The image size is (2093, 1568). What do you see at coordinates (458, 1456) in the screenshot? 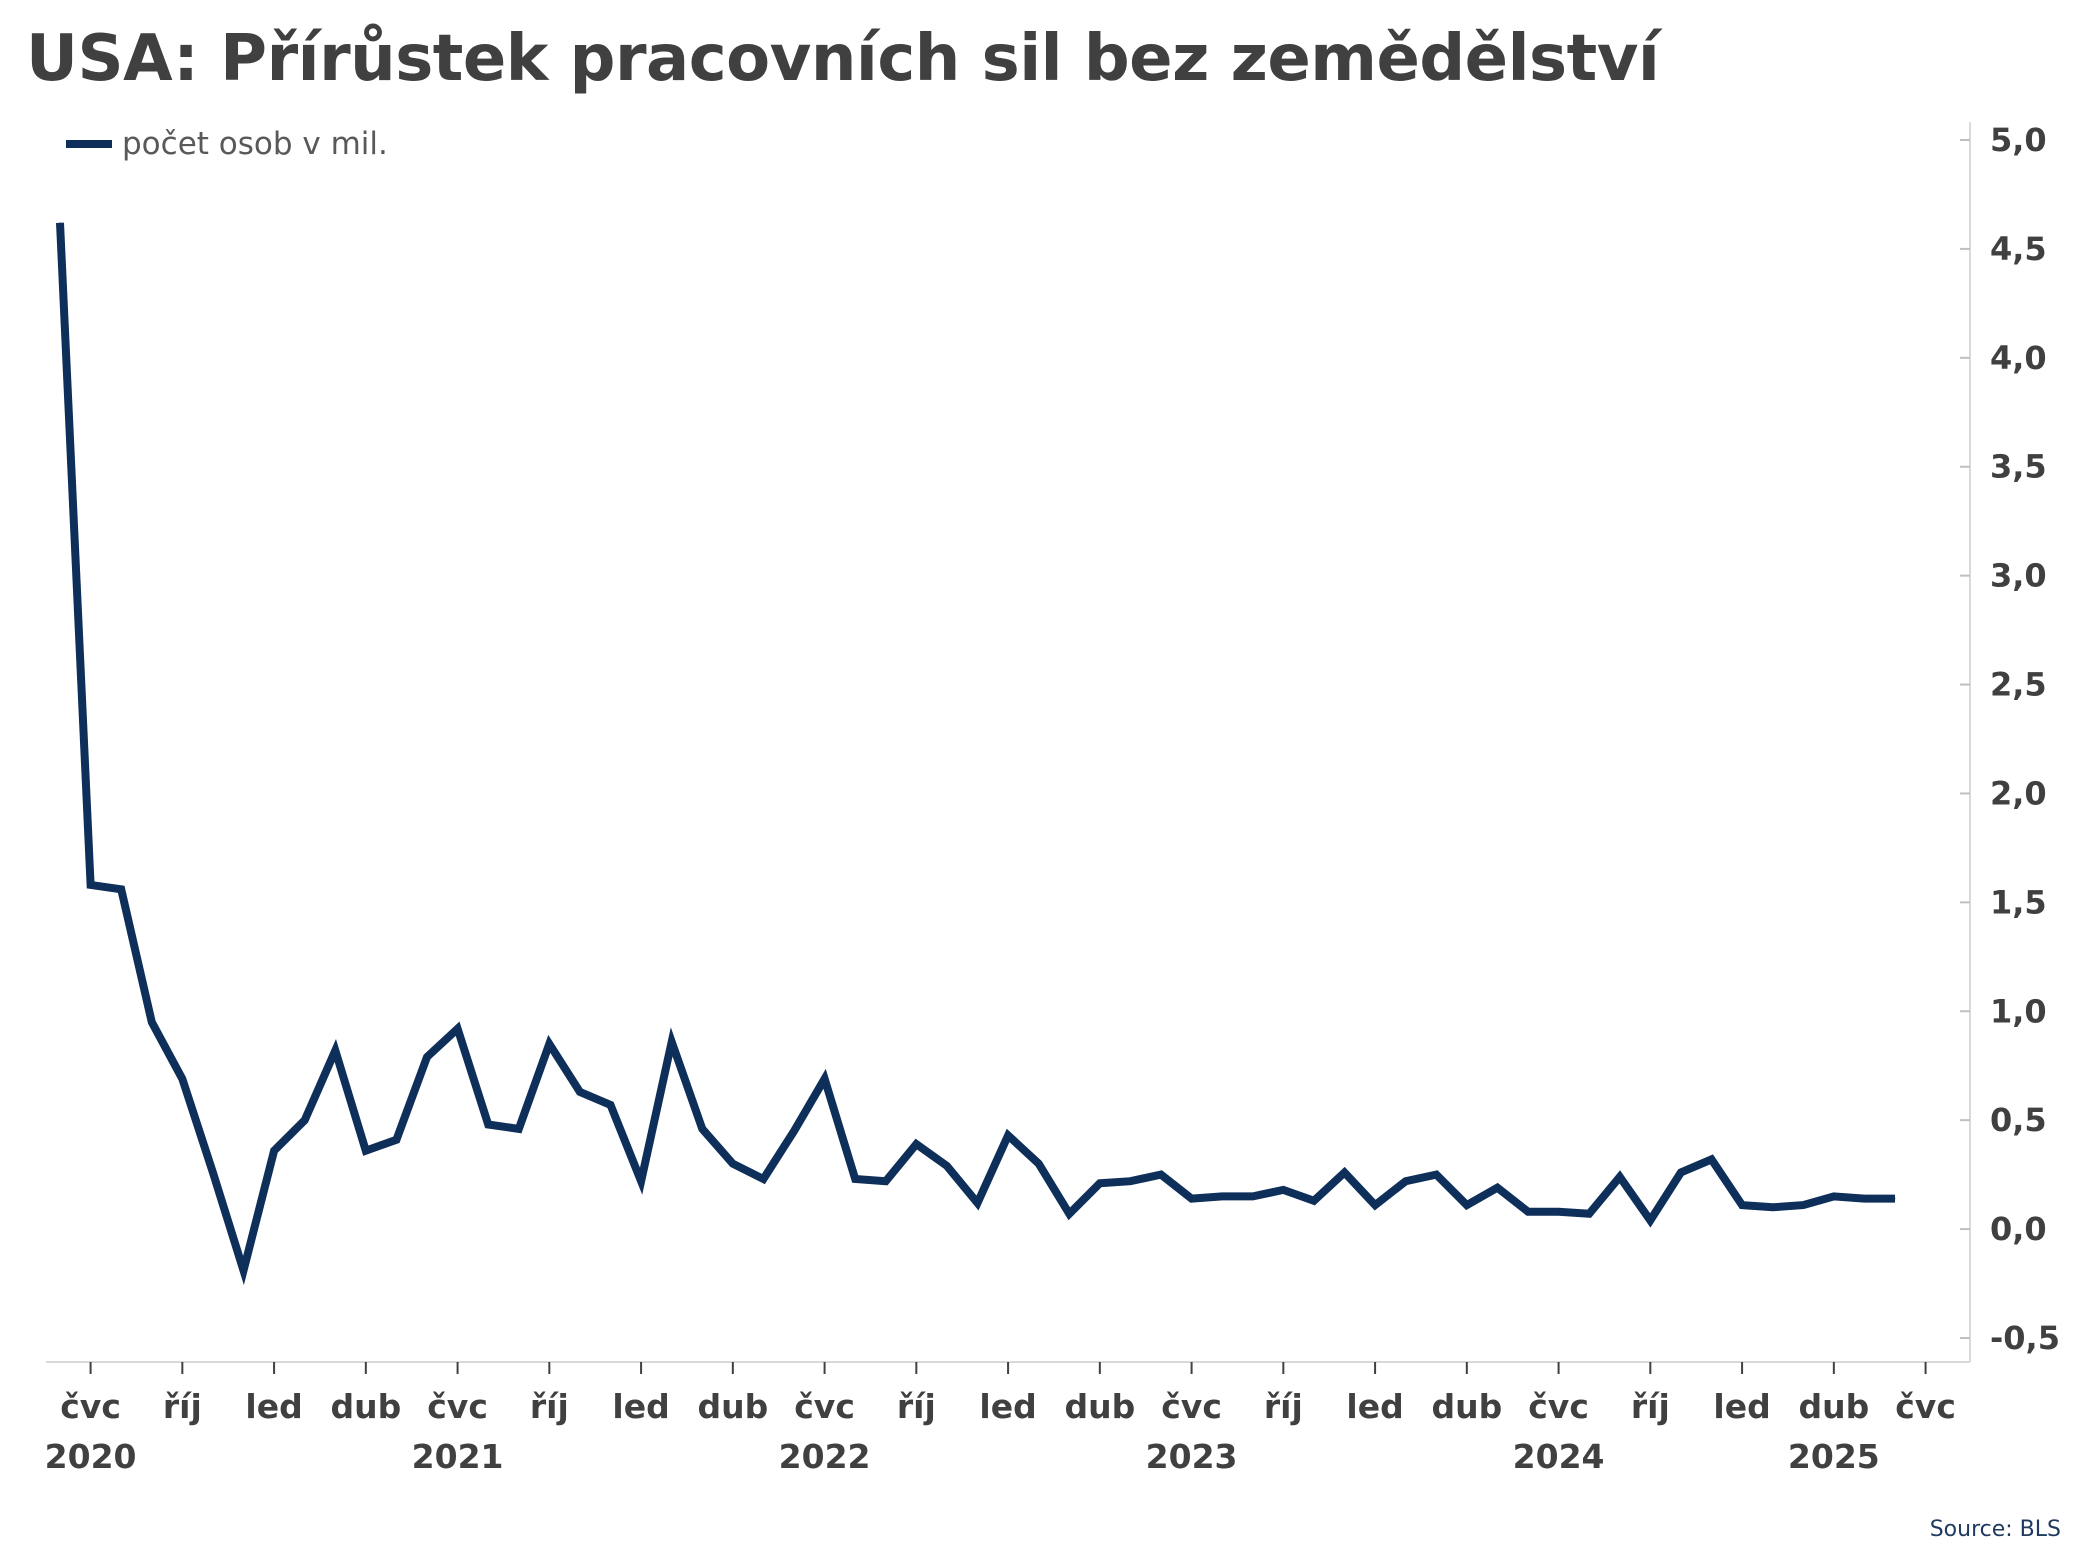
I see `x-year-label: 2021` at bounding box center [458, 1456].